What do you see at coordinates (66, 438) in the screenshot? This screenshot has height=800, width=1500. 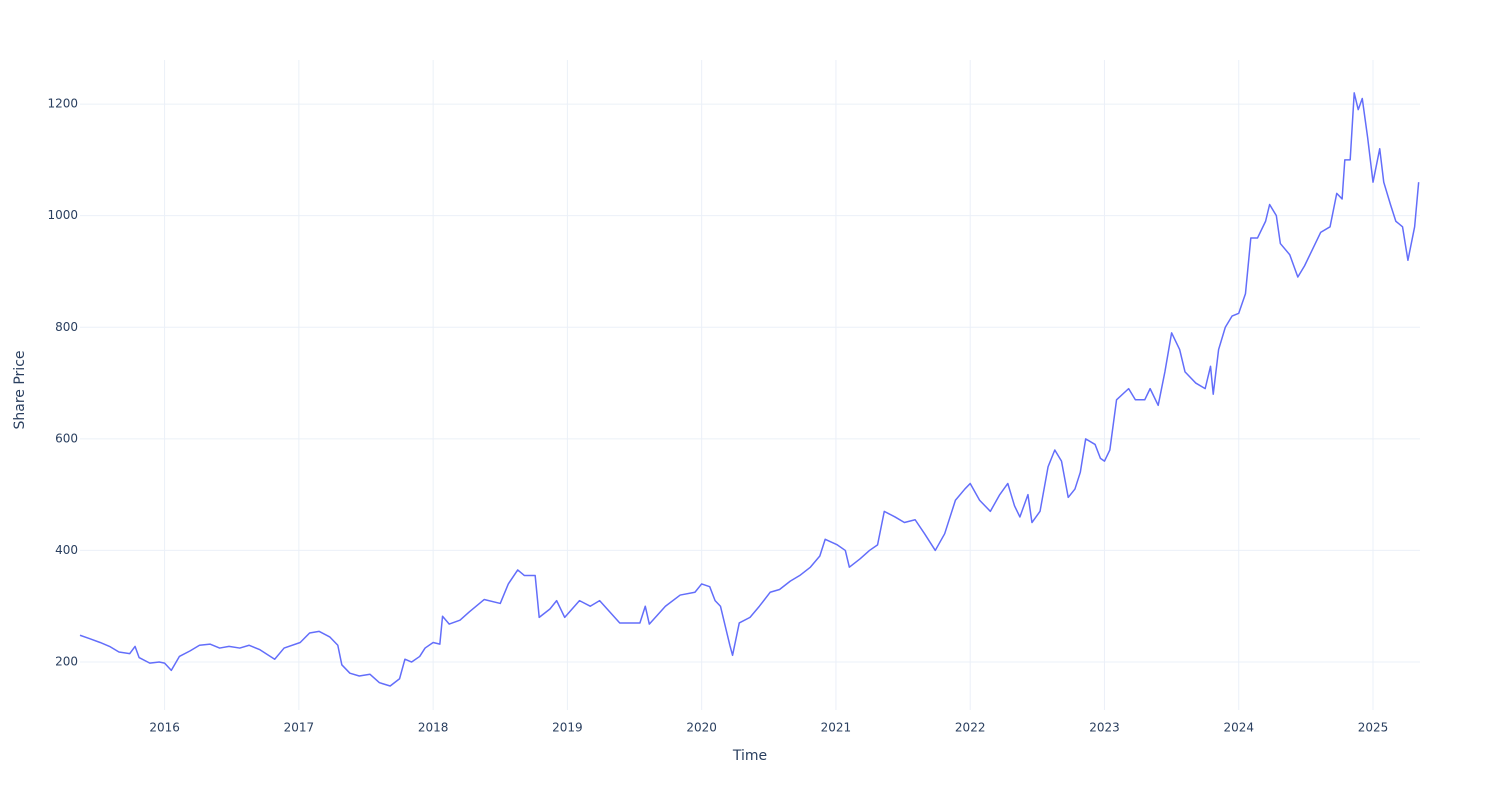 I see `y-tick-label: 600` at bounding box center [66, 438].